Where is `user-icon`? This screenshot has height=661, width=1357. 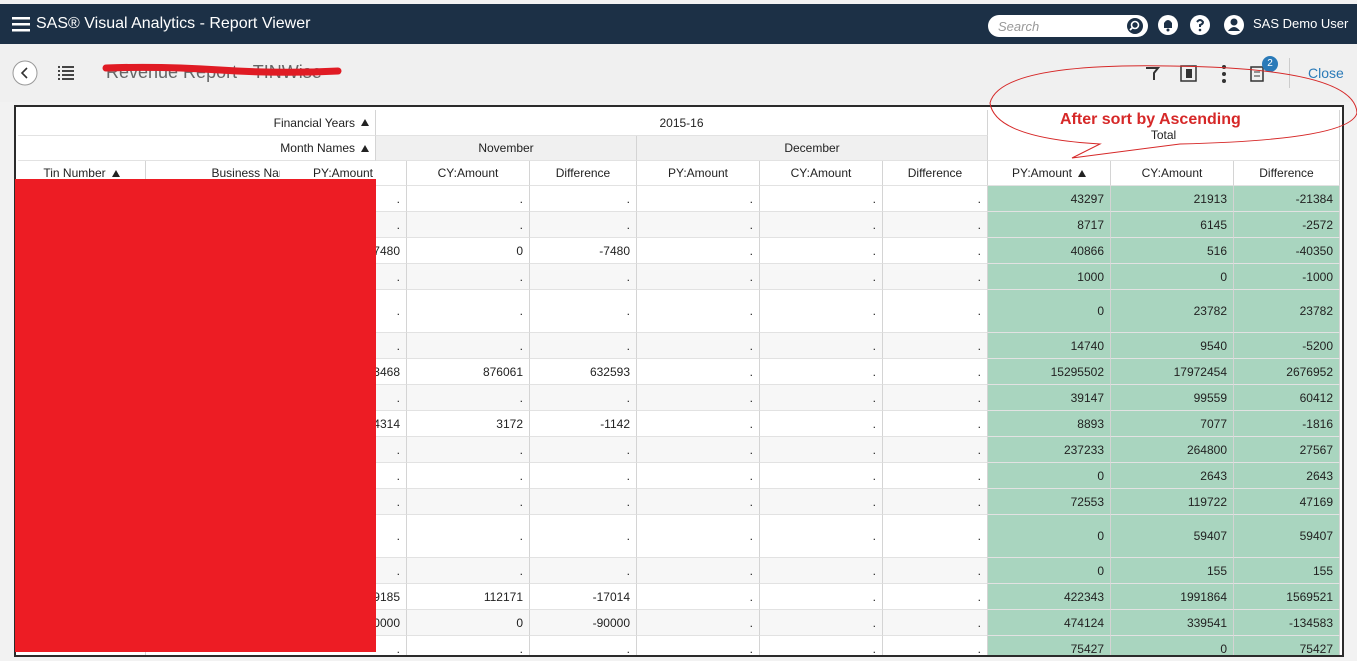
user-icon is located at coordinates (1234, 25).